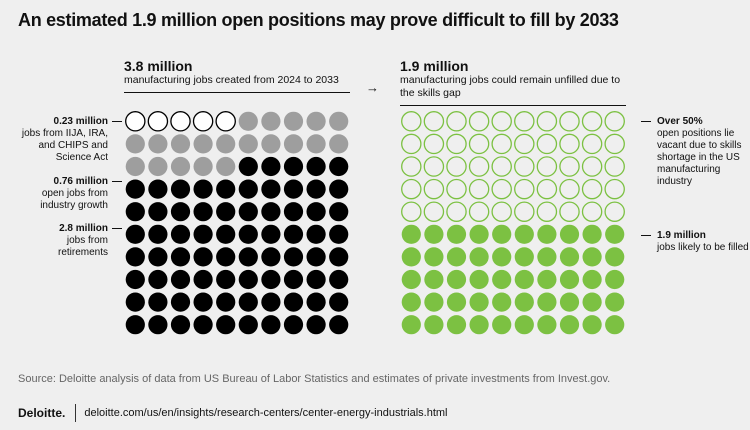 The image size is (750, 430). I want to click on annotation-iija-tick, so click(117, 121).